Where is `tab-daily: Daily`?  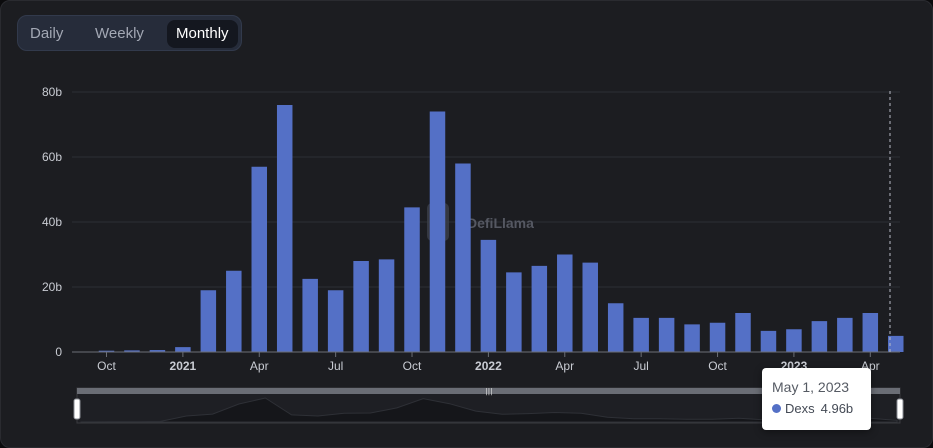 tab-daily: Daily is located at coordinates (47, 33).